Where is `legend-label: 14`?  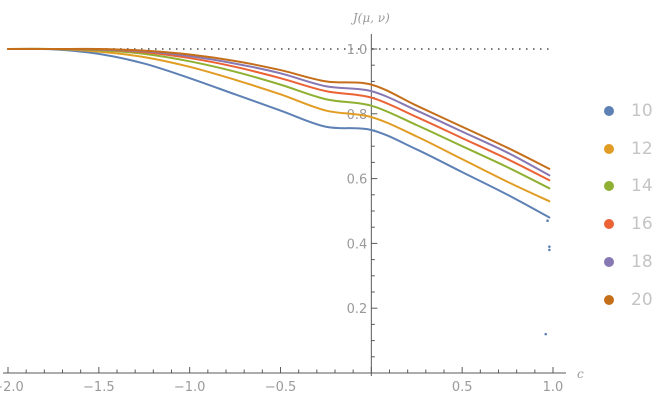 legend-label: 14 is located at coordinates (642, 186).